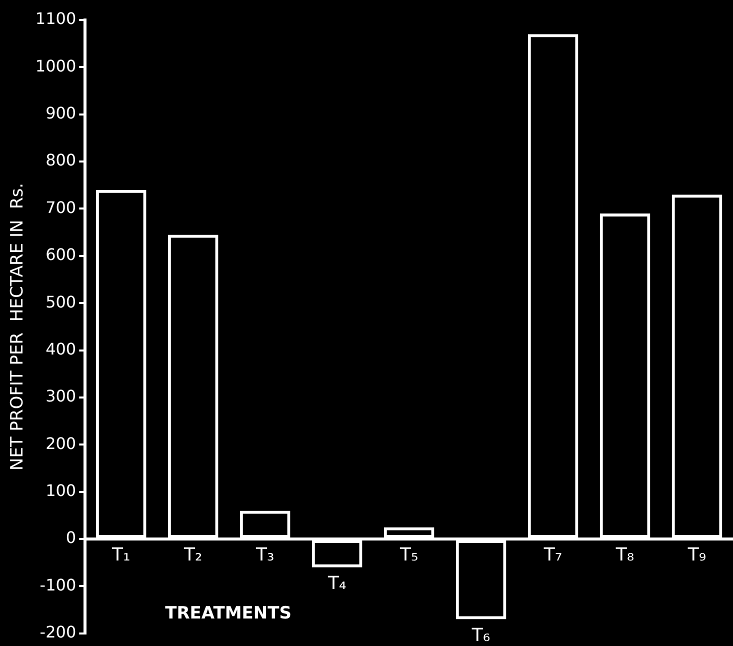  I want to click on y-tick-label: 0, so click(71, 538).